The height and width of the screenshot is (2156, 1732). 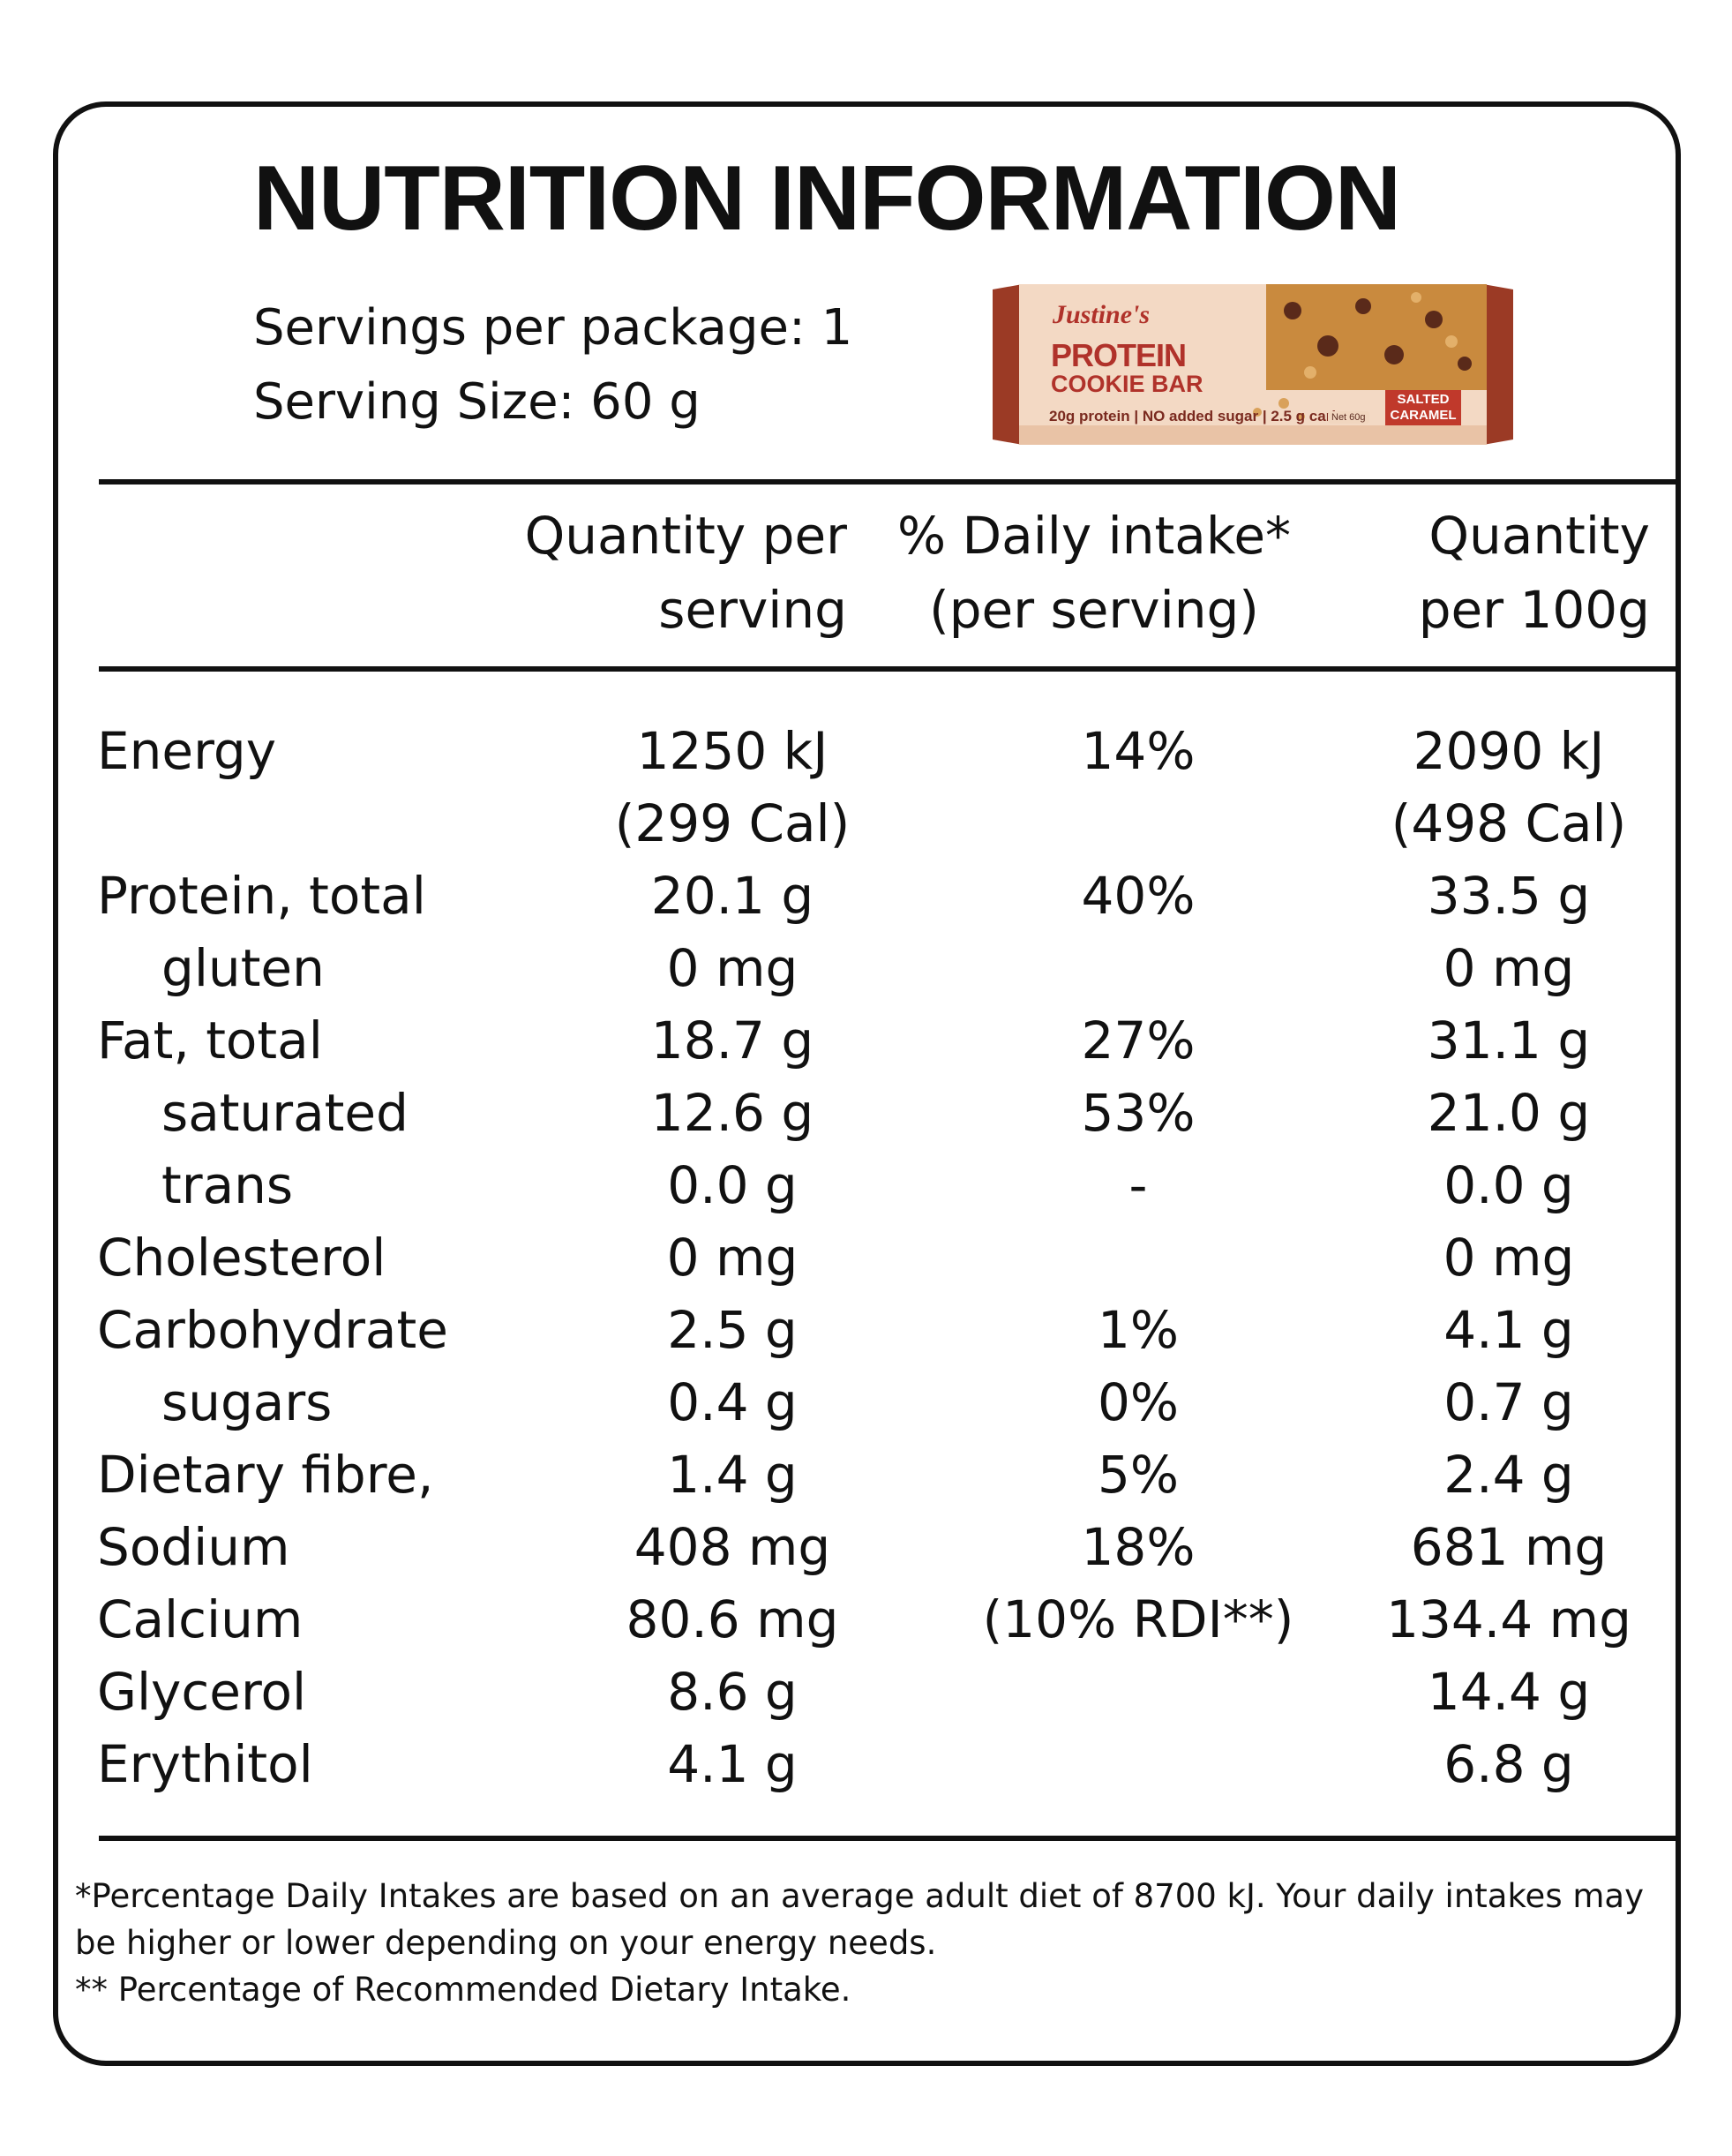 I want to click on product-pack-graphic, so click(x=1253, y=364).